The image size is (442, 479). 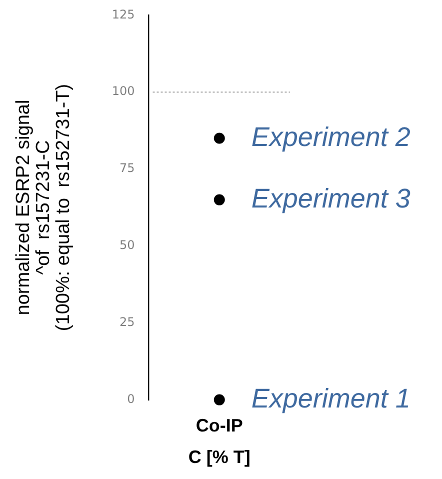 I want to click on y-tick-label: 0, so click(x=131, y=399).